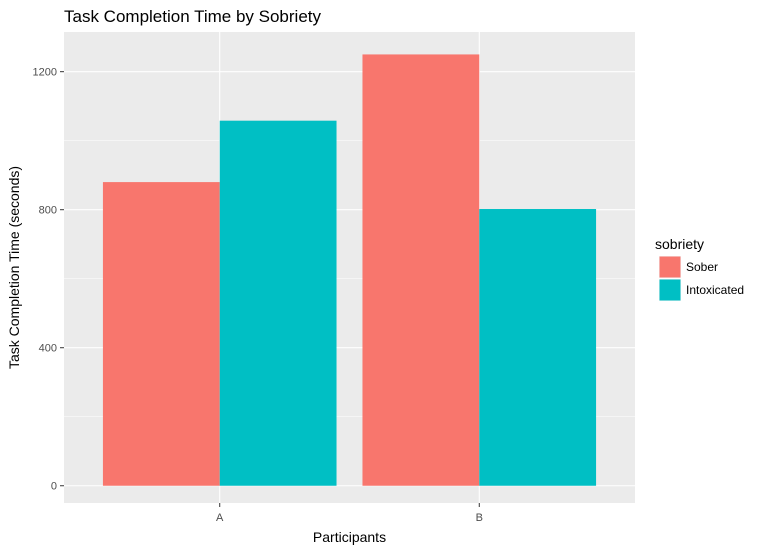 The image size is (757, 552). I want to click on x-axis-title: Participants, so click(349, 537).